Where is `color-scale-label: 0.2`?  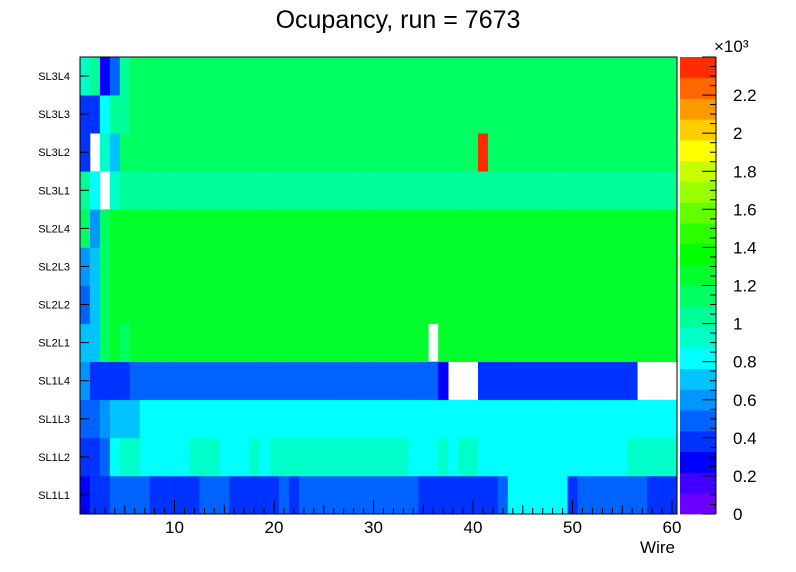 color-scale-label: 0.2 is located at coordinates (745, 476).